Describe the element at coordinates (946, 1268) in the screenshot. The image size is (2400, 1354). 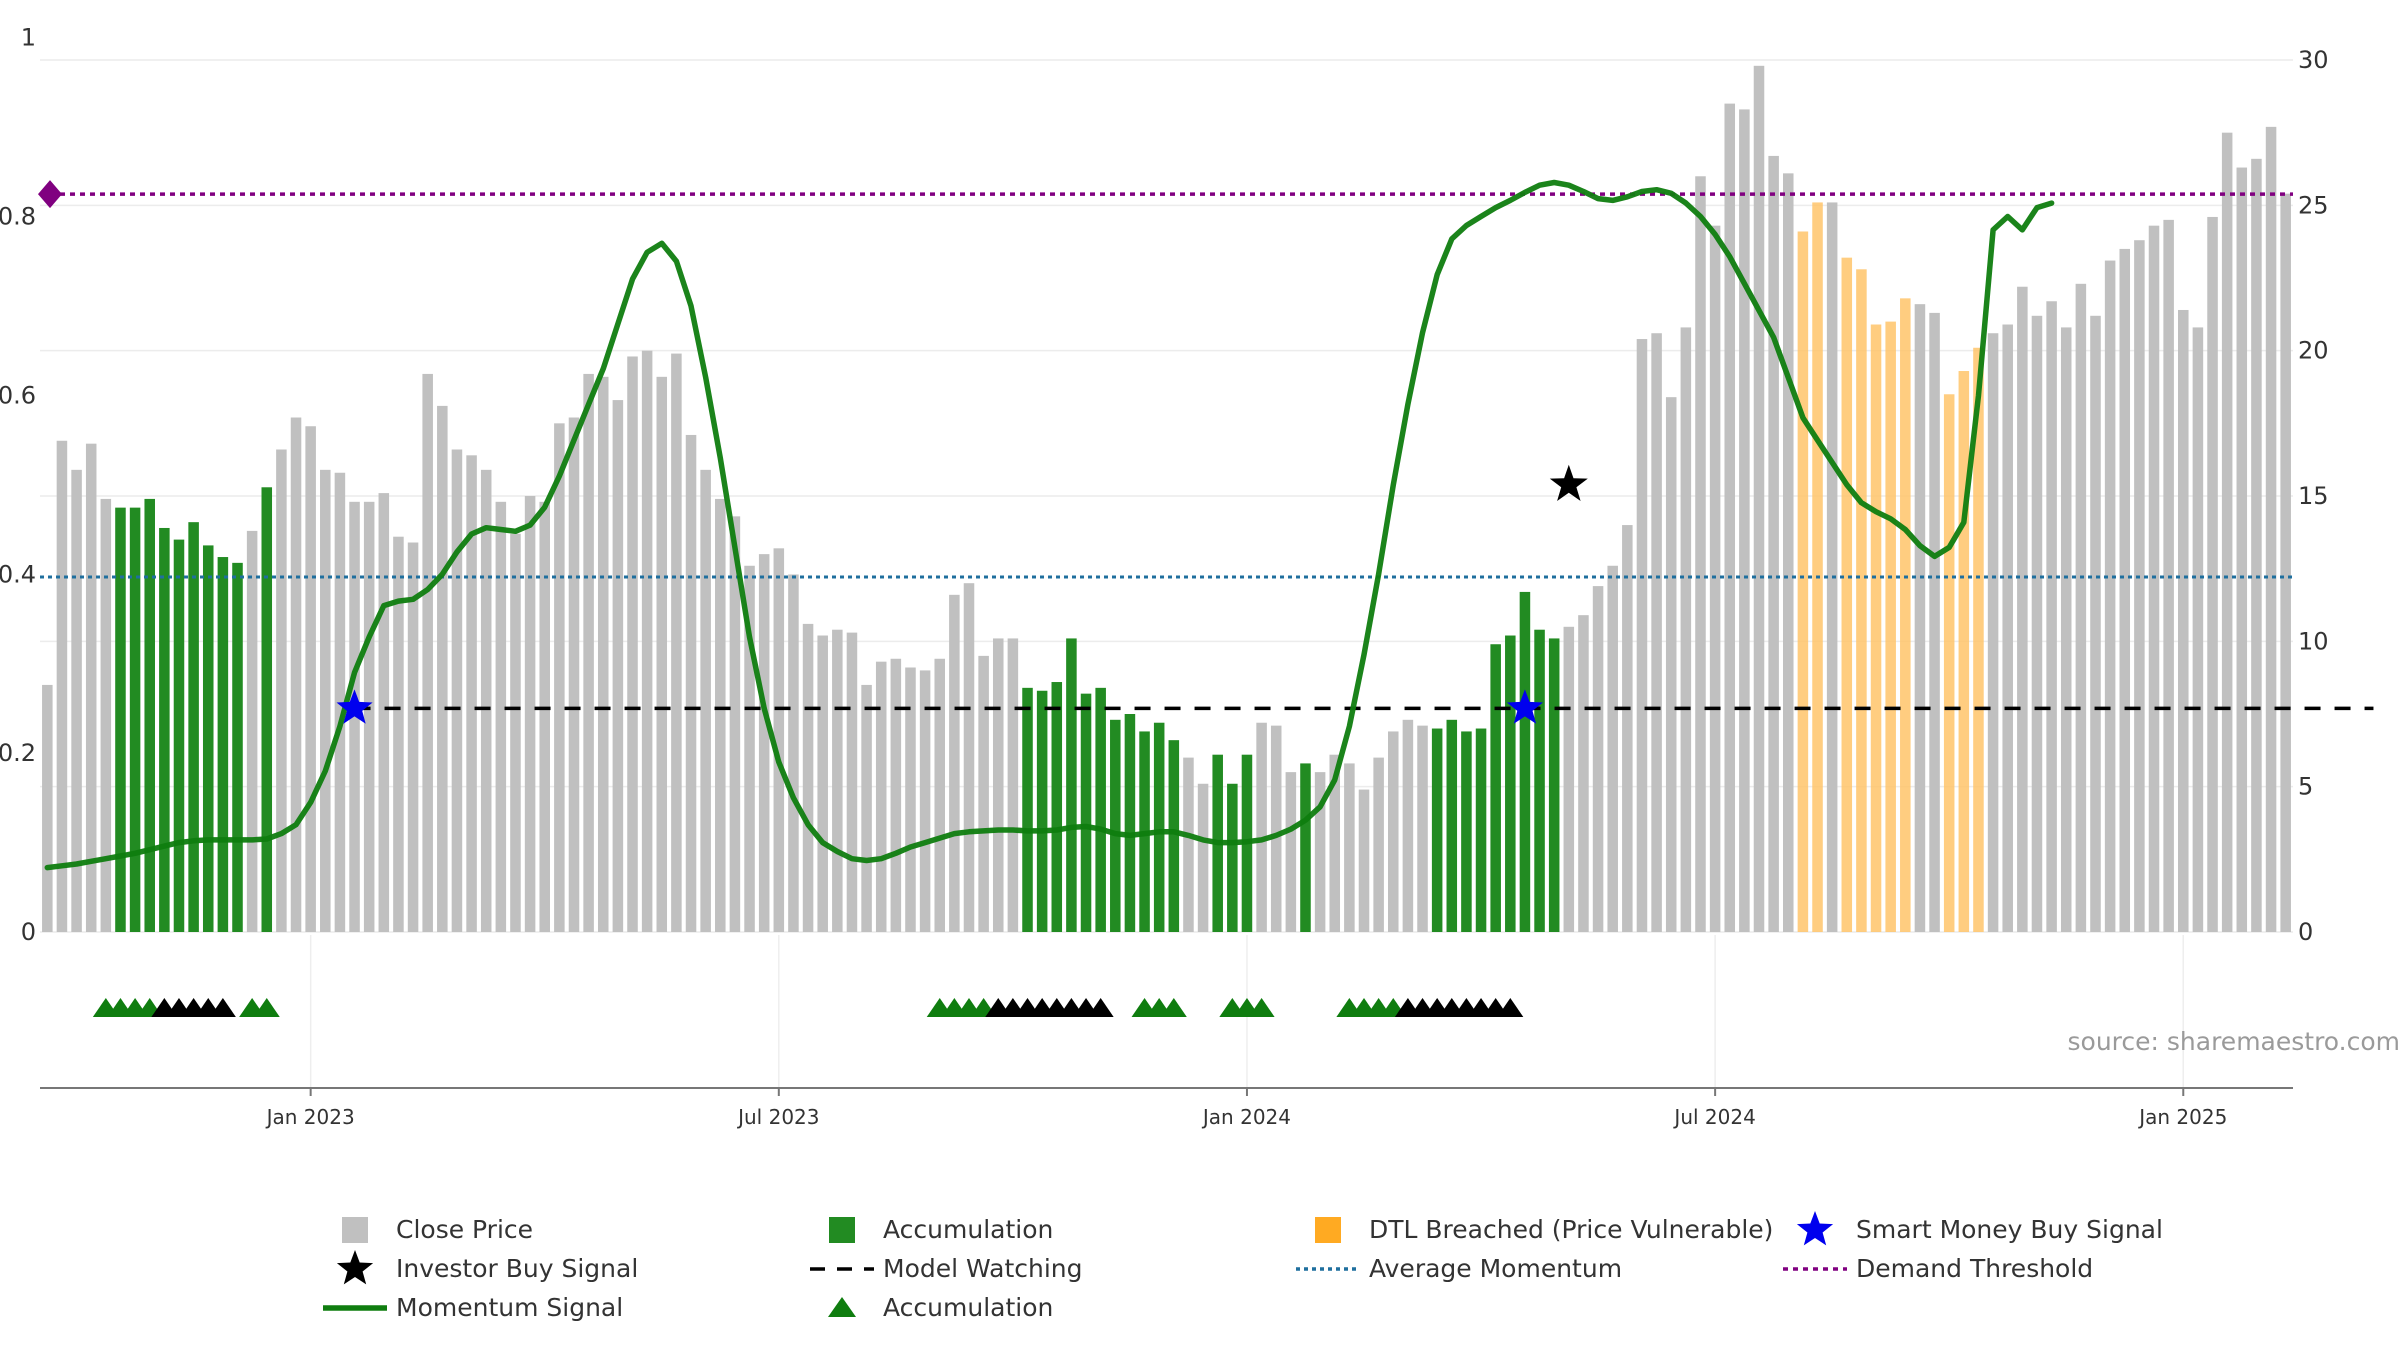
I see `legend-item: Model Watching` at that location.